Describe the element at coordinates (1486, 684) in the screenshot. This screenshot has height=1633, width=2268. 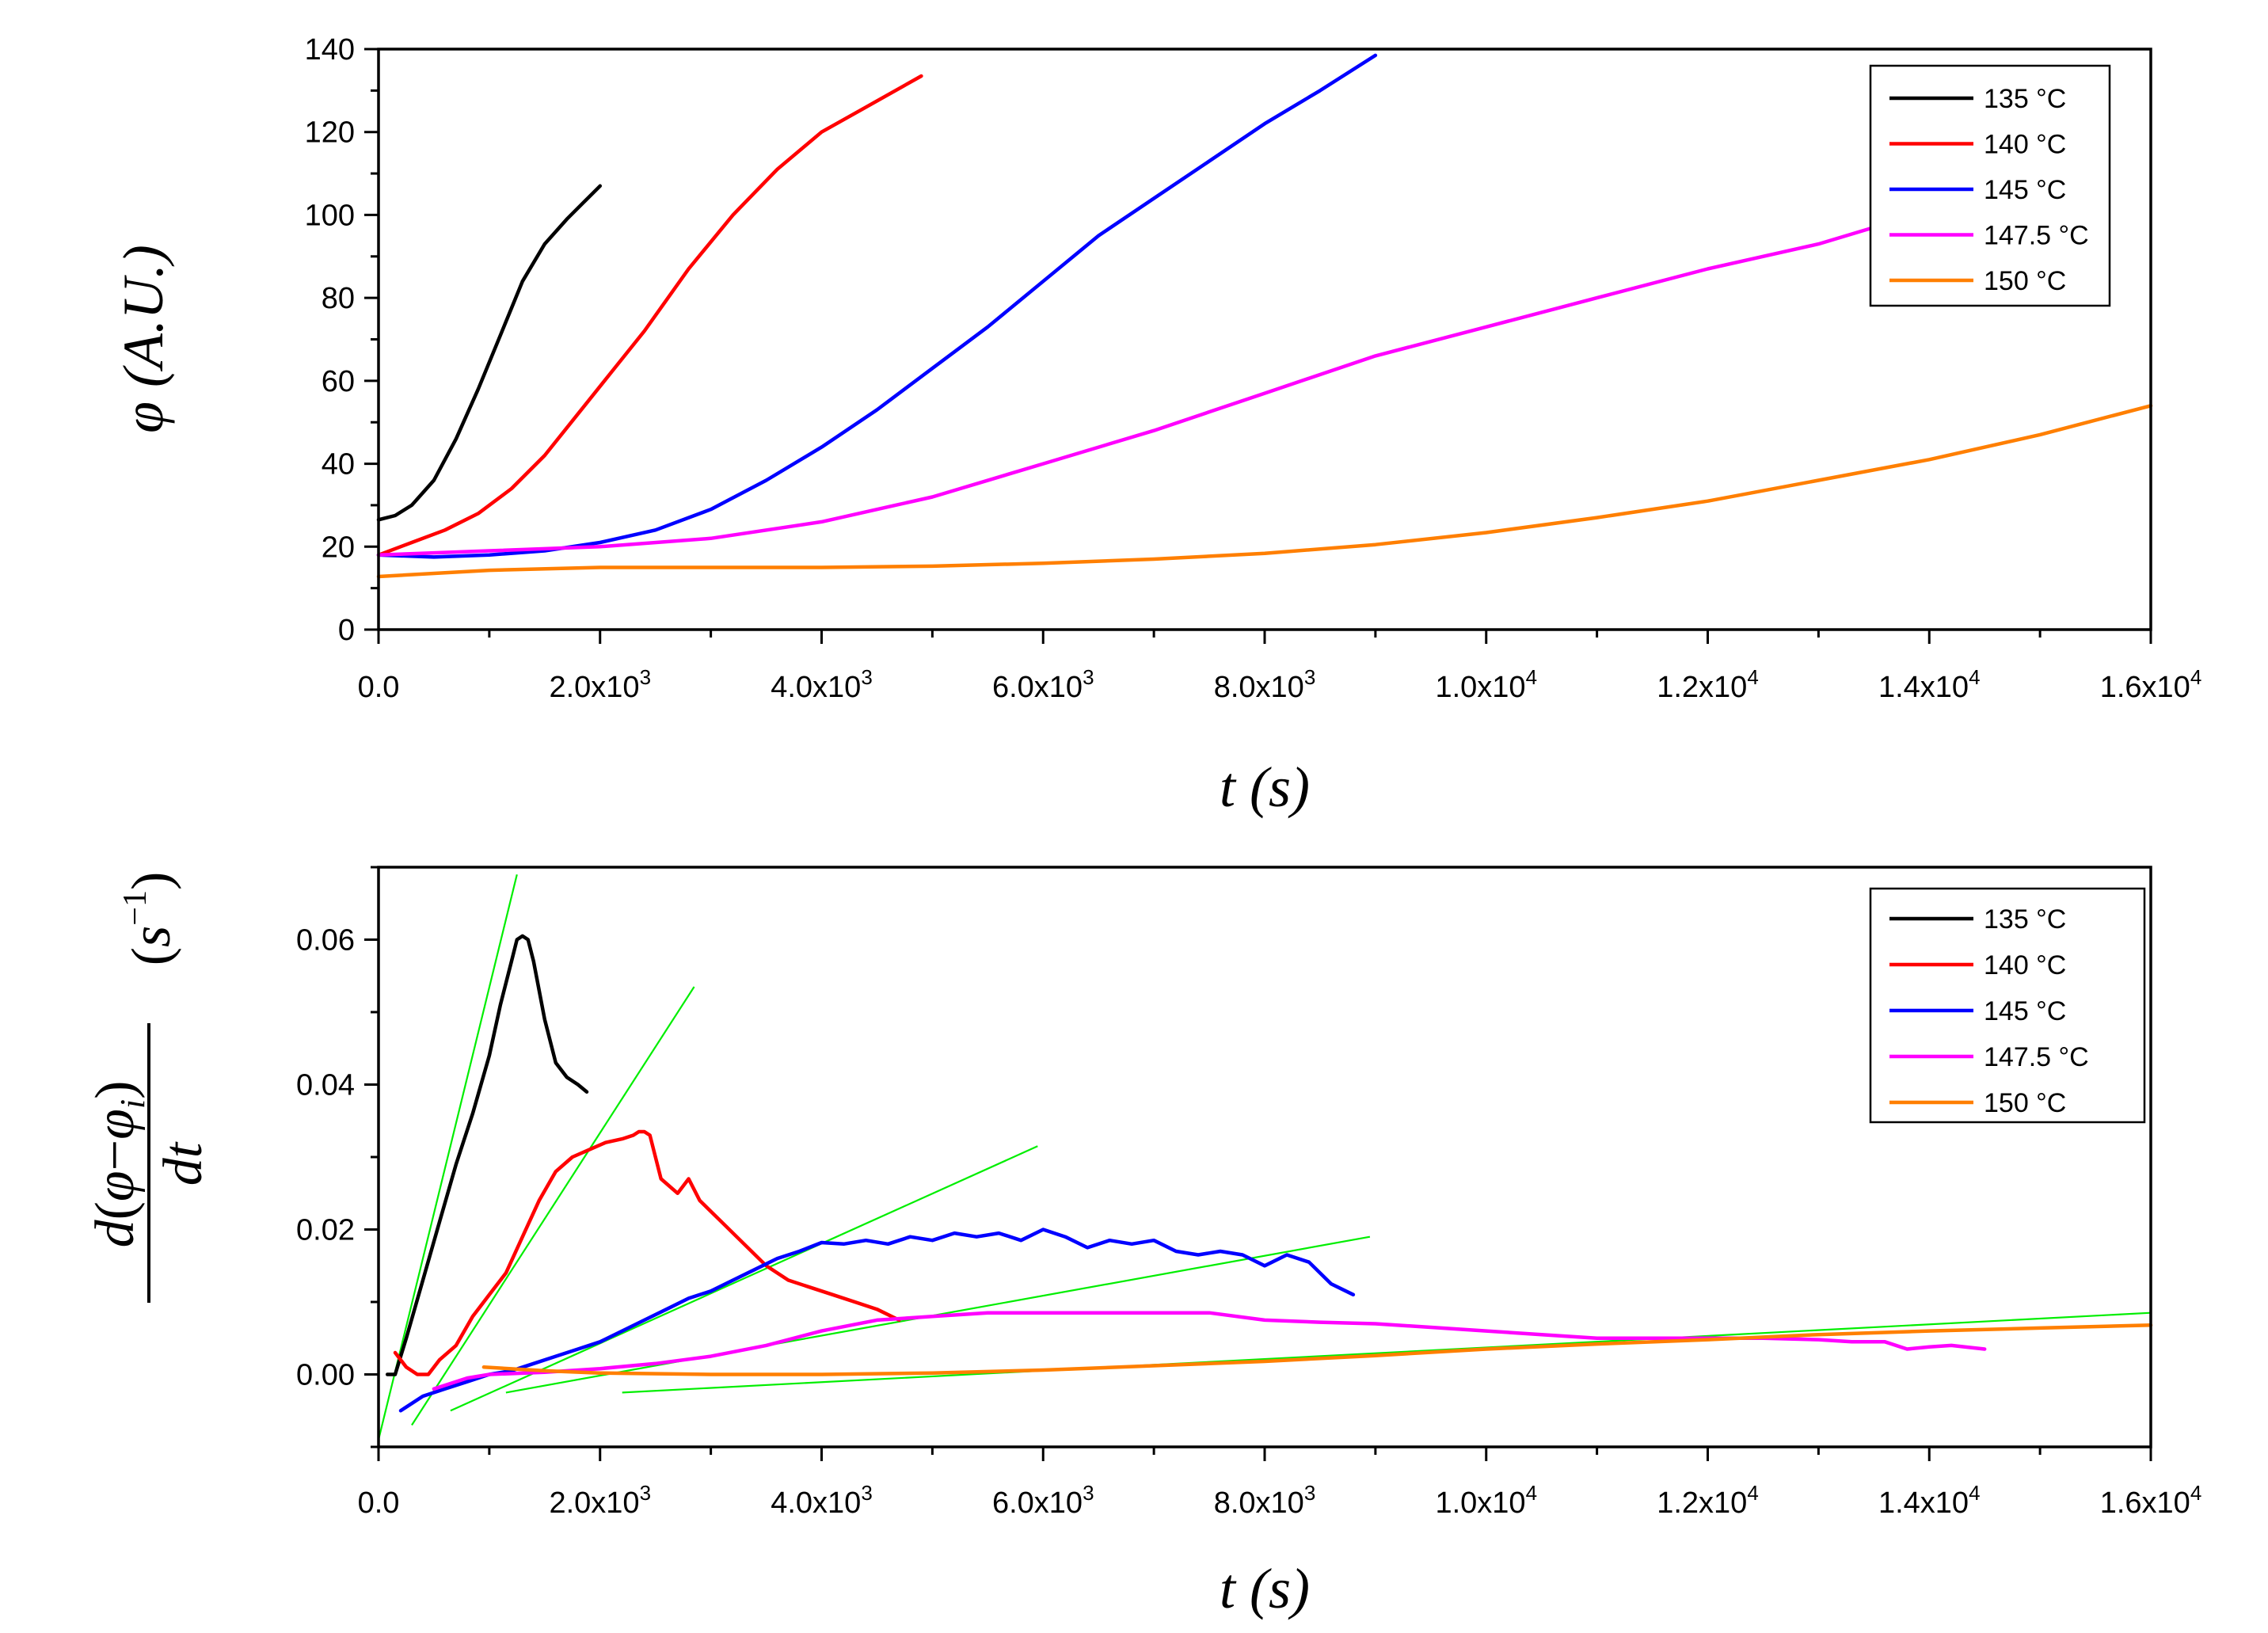
I see `top-x-tick-label: 1.0x10⁴` at that location.